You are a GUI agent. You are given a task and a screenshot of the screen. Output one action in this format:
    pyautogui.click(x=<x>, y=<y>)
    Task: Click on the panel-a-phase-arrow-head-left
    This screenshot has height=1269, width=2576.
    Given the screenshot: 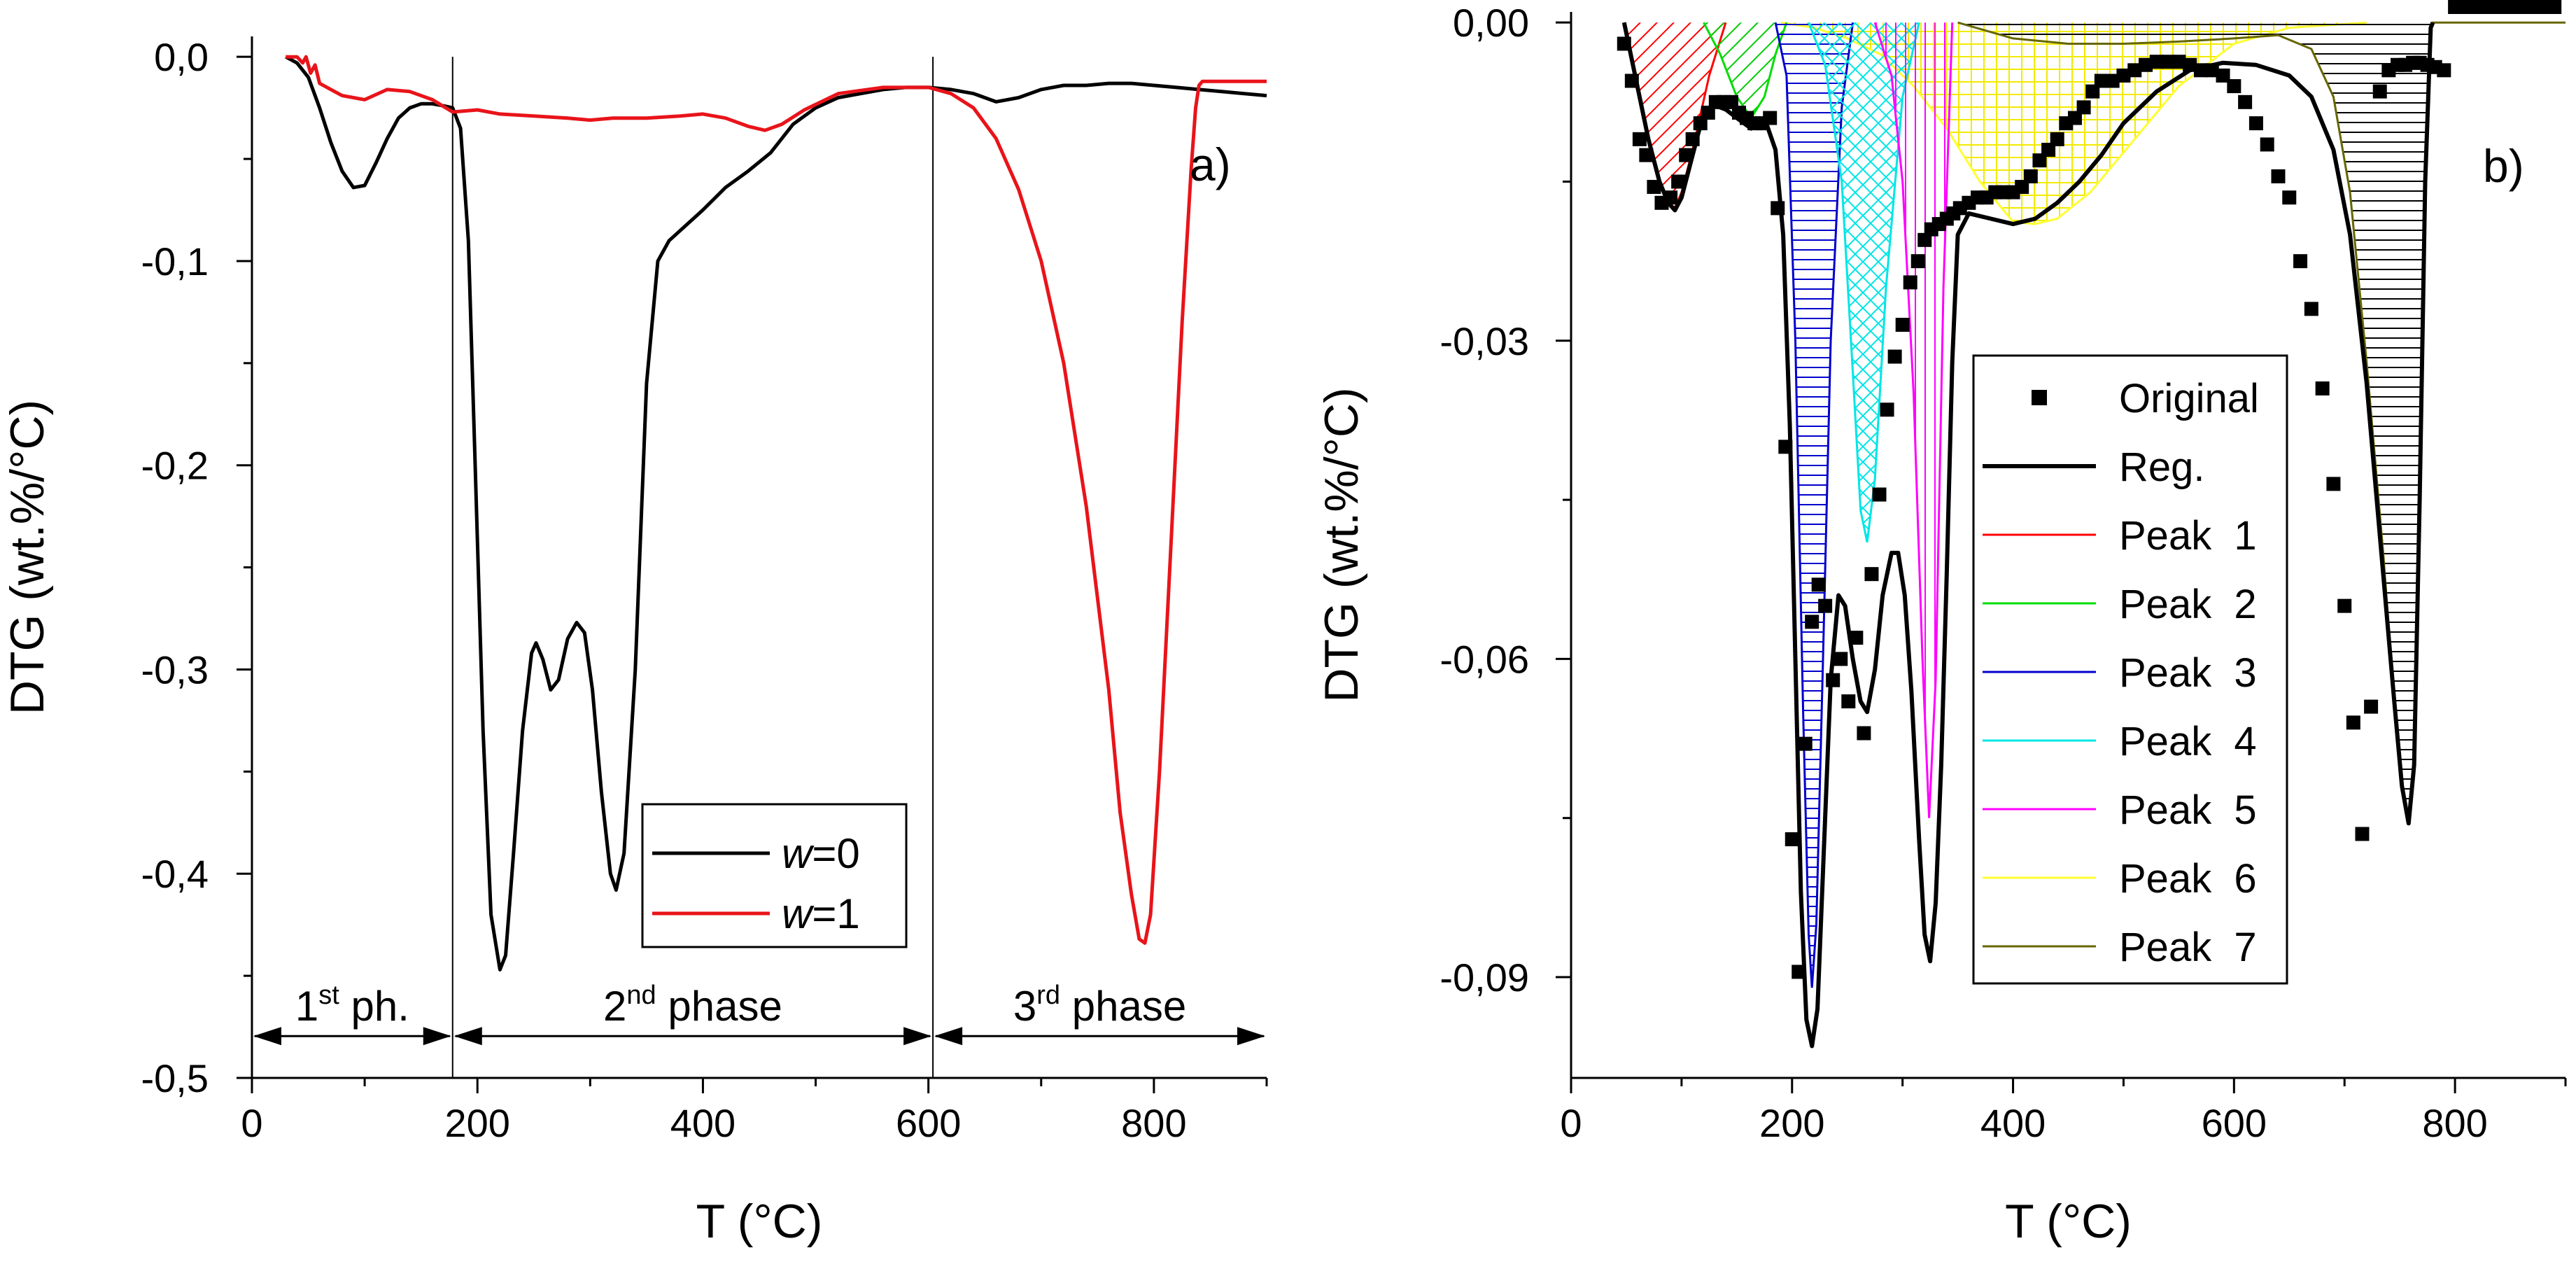 What is the action you would take?
    pyautogui.click(x=948, y=1036)
    